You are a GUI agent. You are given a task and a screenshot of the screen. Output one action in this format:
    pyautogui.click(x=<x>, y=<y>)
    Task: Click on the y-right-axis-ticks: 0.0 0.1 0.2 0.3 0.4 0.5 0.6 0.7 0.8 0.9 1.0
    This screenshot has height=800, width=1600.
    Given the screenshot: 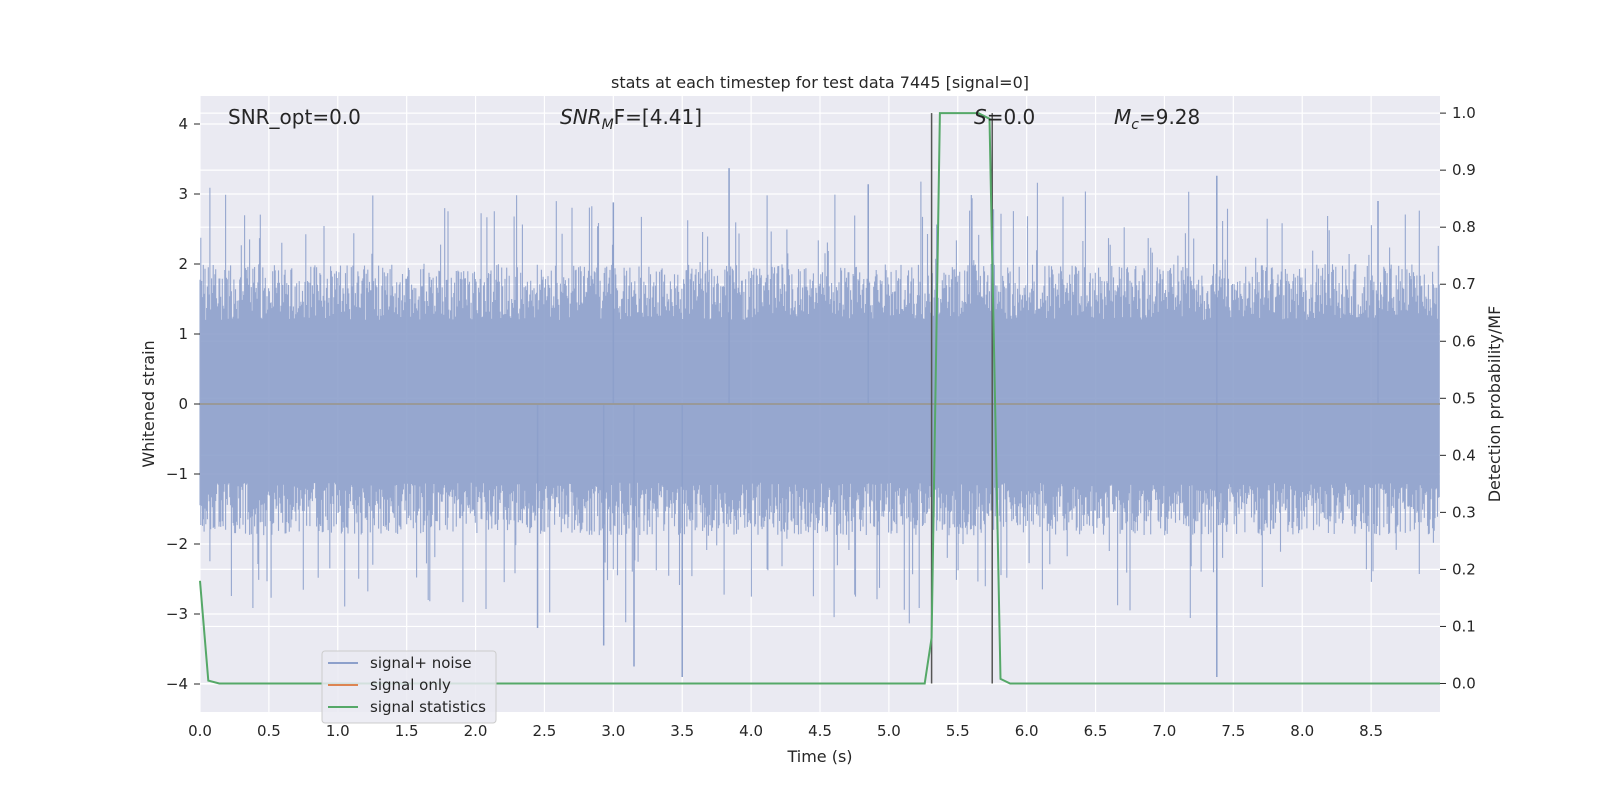 What is the action you would take?
    pyautogui.click(x=1458, y=398)
    